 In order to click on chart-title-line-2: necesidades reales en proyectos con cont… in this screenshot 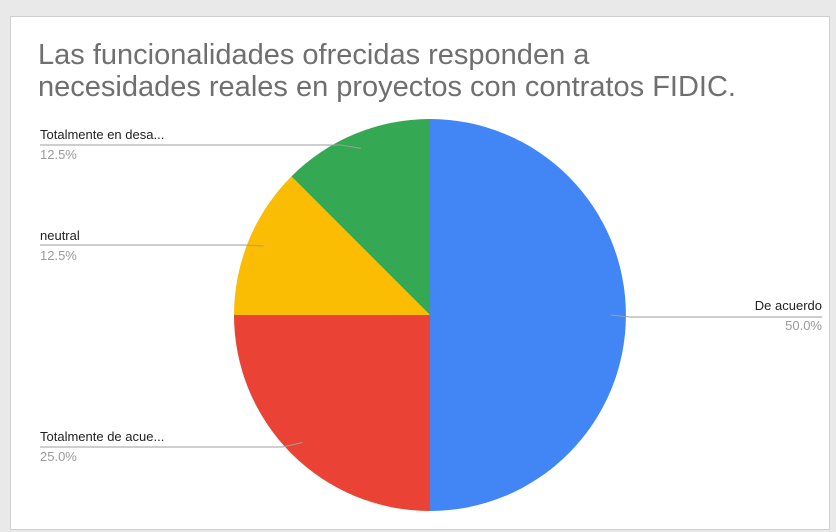, I will do `click(387, 87)`.